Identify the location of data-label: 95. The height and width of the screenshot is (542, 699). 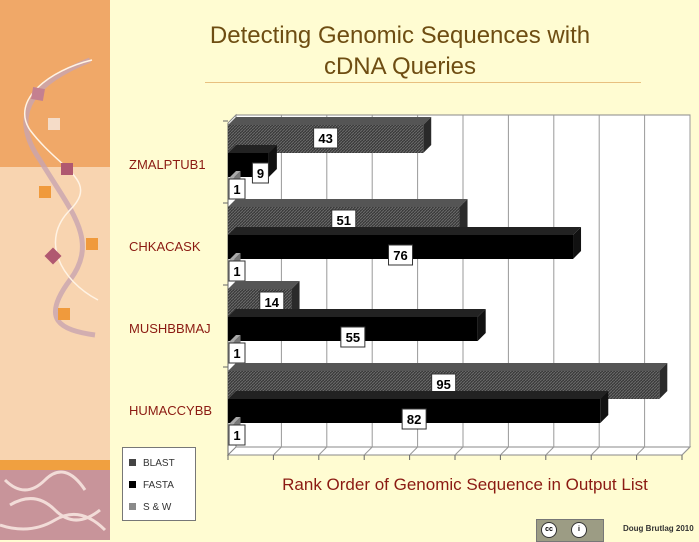
(443, 384).